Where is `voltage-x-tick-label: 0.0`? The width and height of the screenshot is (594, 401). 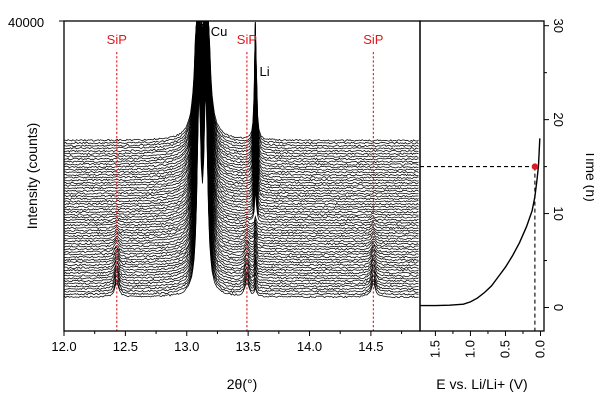
voltage-x-tick-label: 0.0 is located at coordinates (539, 349).